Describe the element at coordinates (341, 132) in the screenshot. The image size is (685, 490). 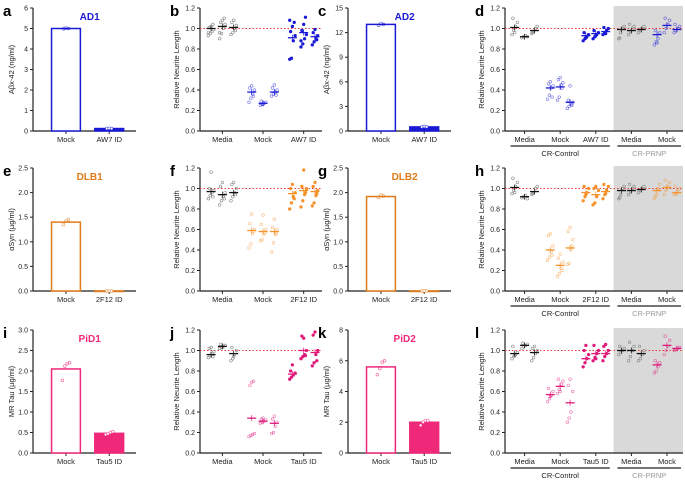
I see `y-tick-label: 0` at that location.